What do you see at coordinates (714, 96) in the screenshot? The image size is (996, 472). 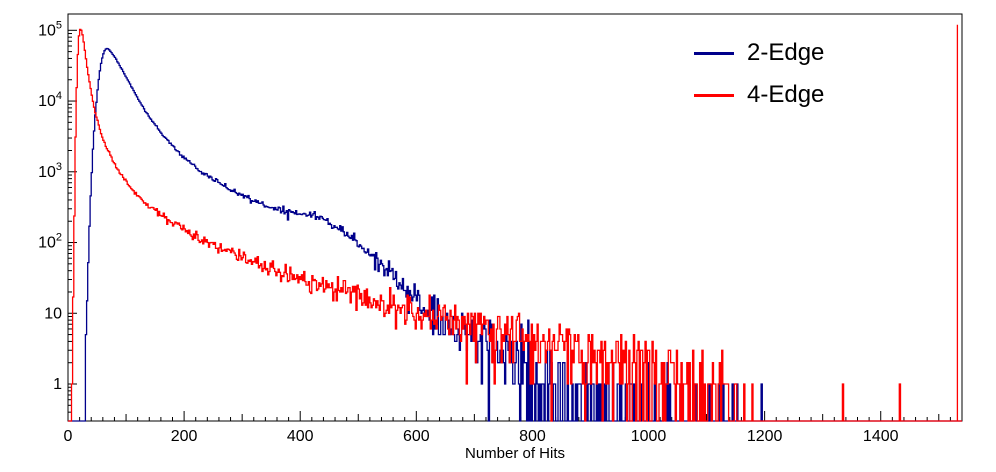 I see `legend-swatch-4-edge` at bounding box center [714, 96].